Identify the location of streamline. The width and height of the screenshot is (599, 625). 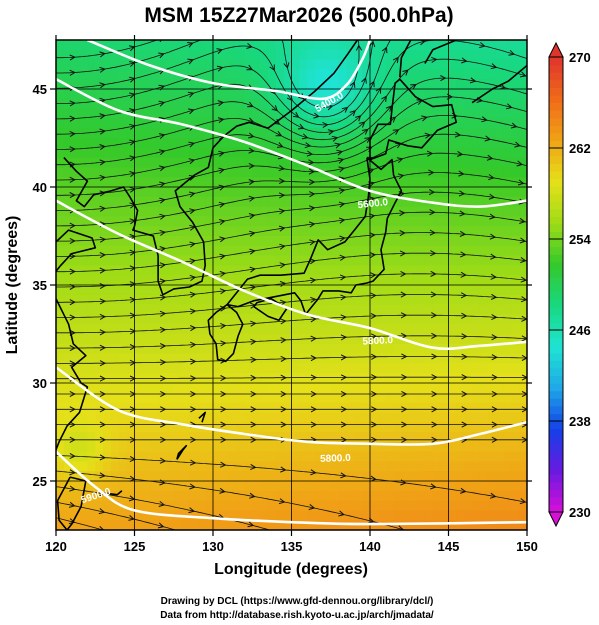
(215, 79).